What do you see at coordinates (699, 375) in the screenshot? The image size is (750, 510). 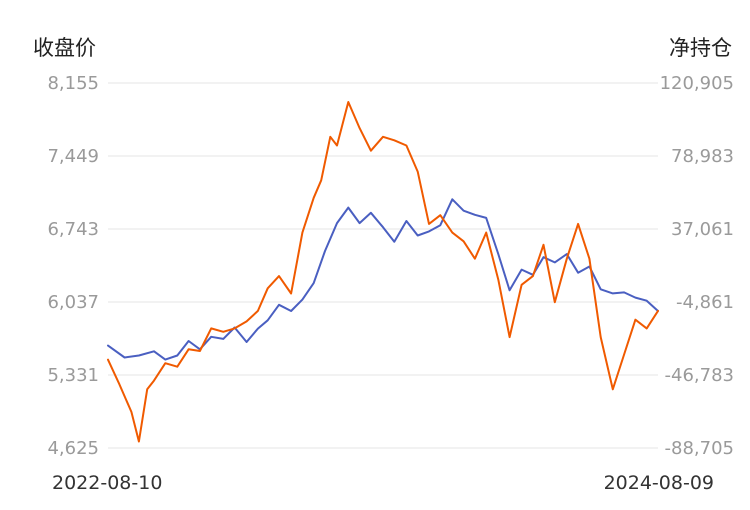 I see `right-tick-label: -46,783` at bounding box center [699, 375].